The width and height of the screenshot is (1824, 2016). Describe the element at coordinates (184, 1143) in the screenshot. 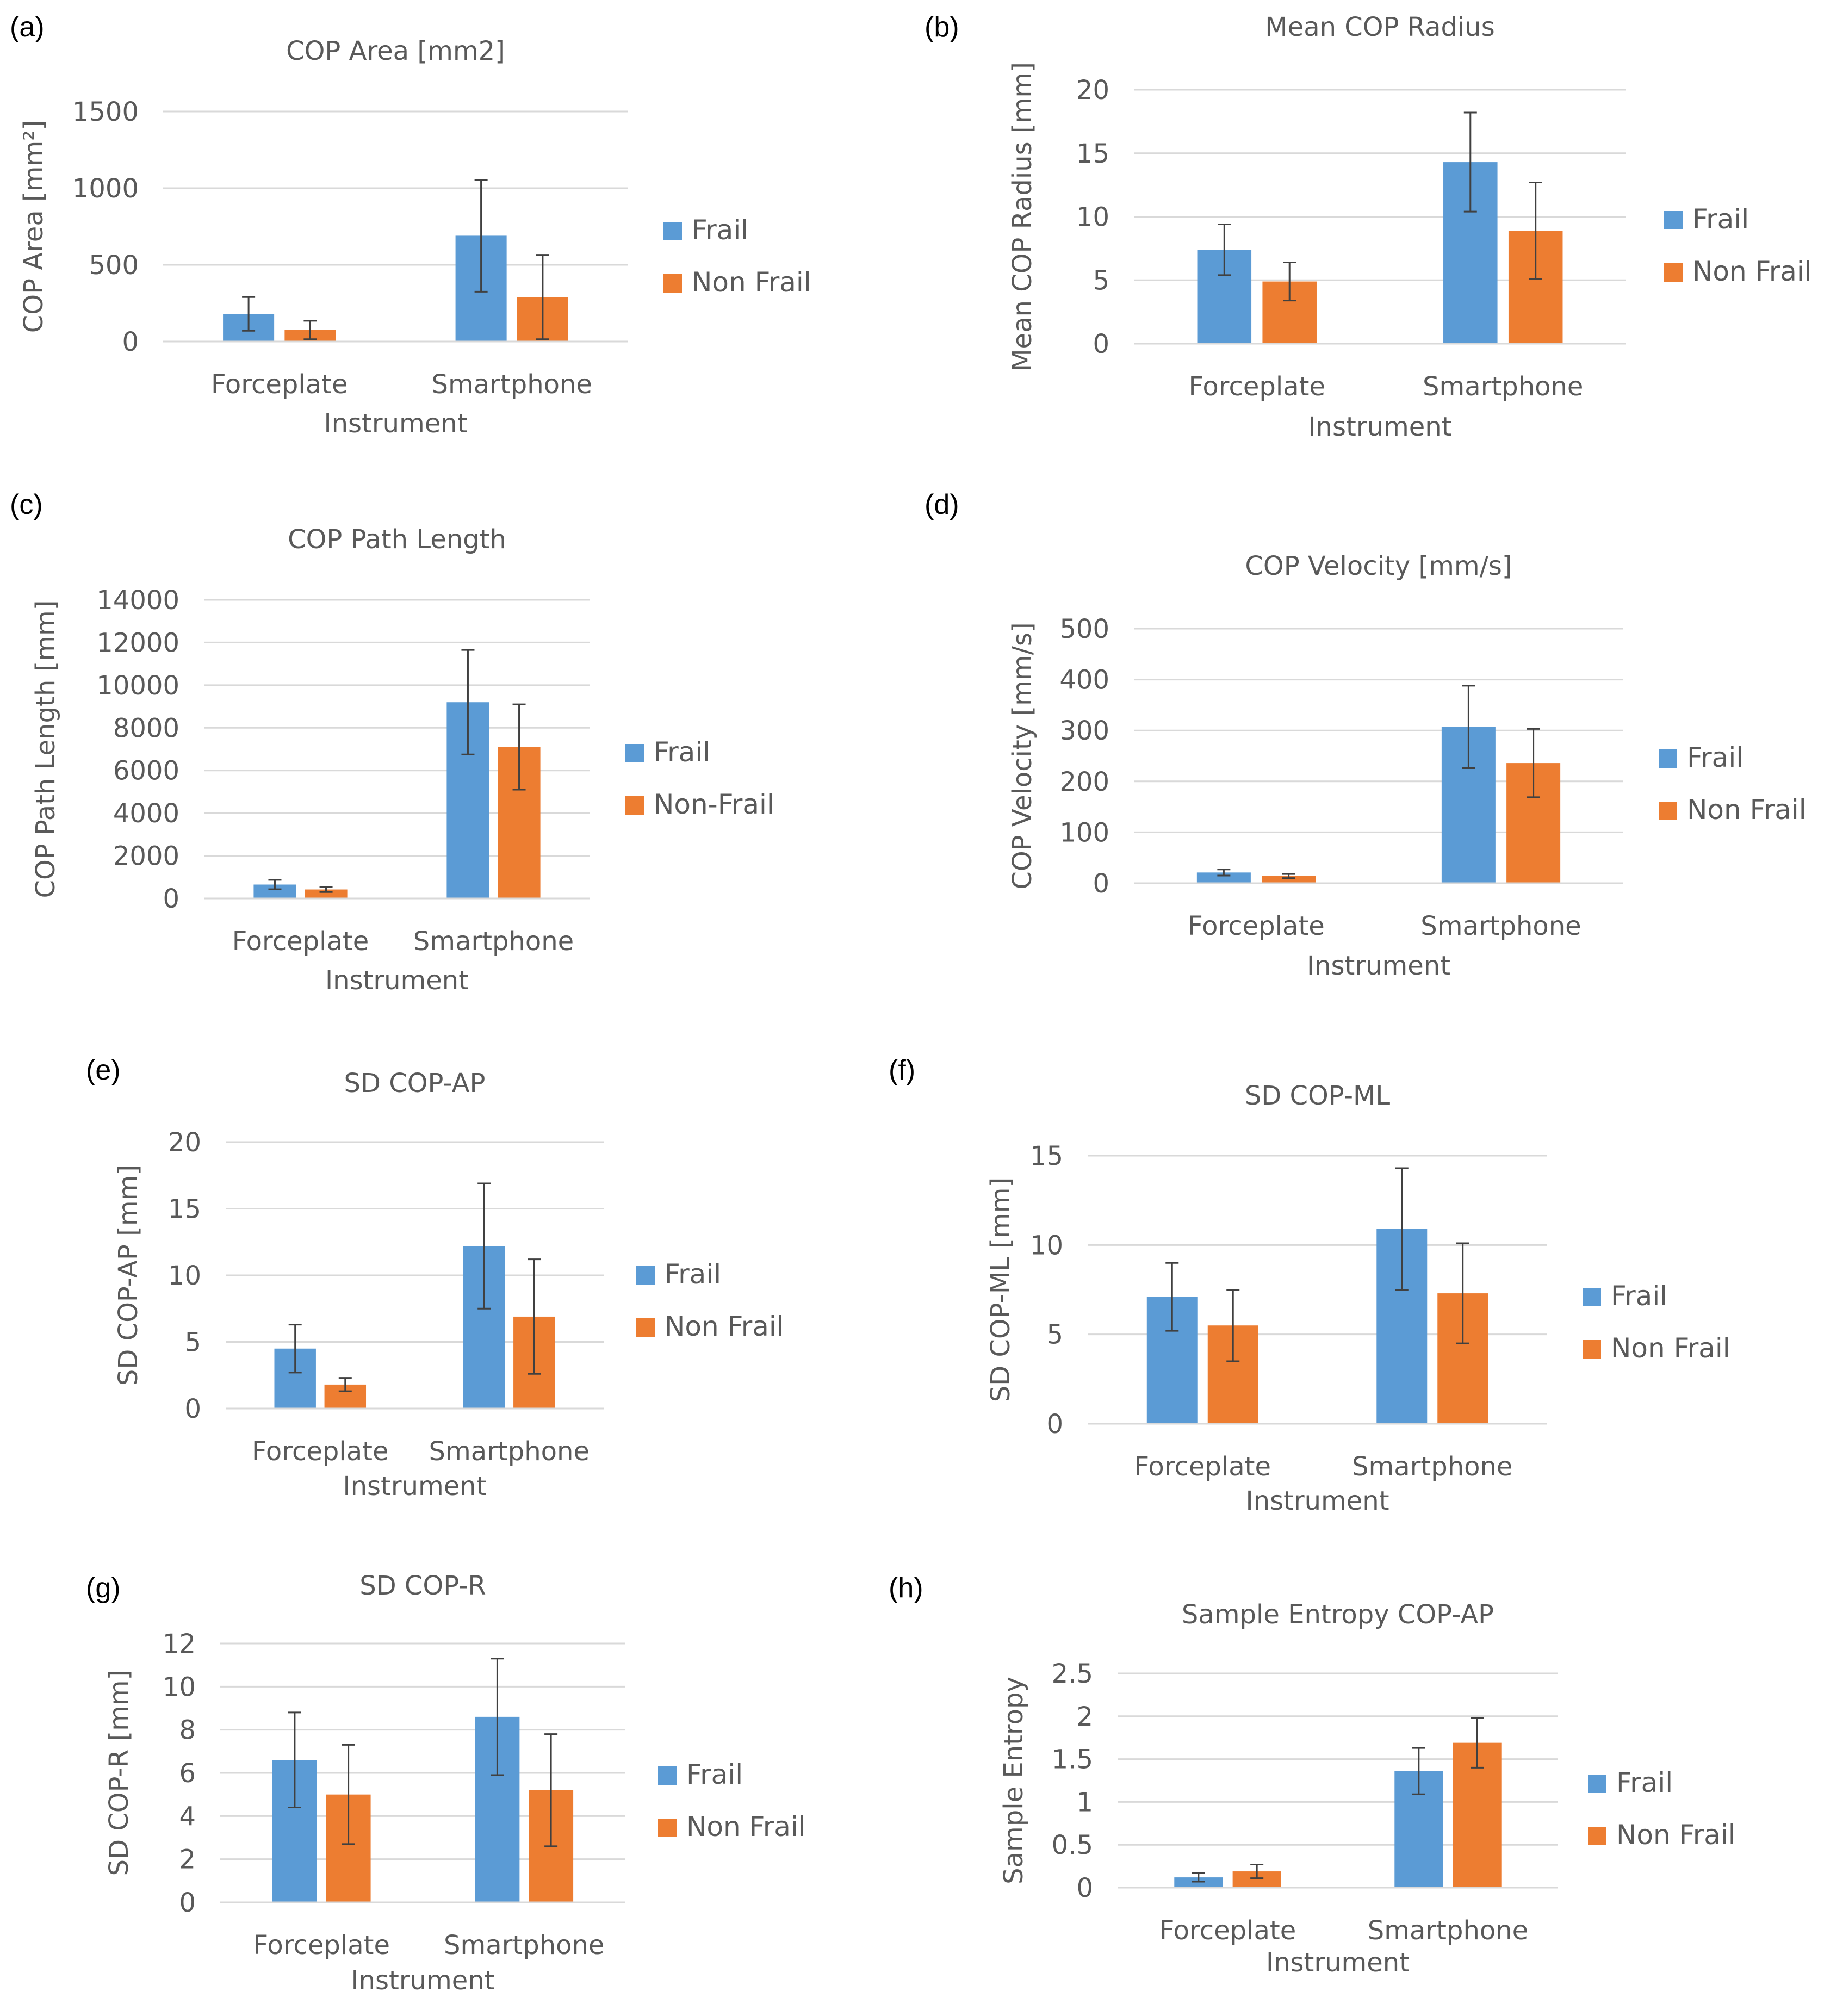

I see `y-tick-label: 20` at that location.